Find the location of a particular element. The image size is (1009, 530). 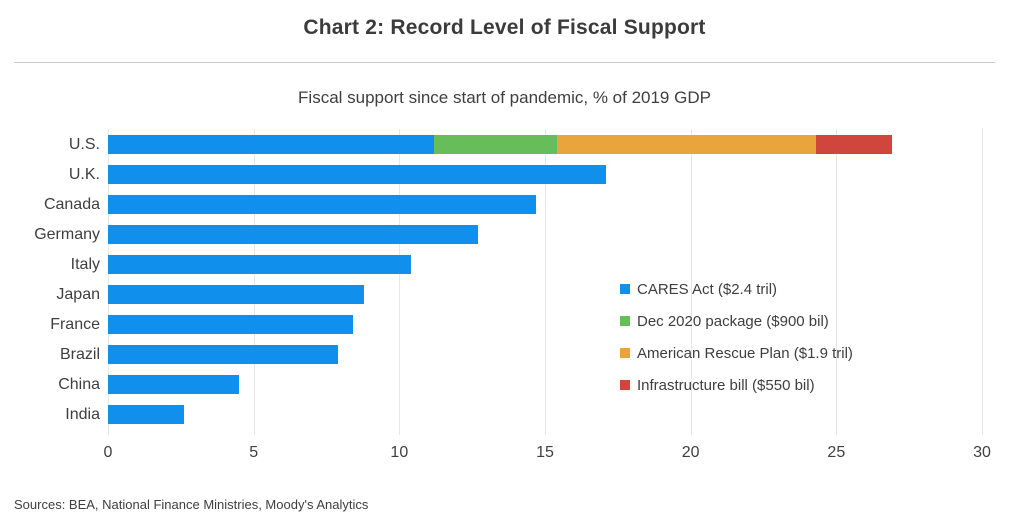

legend-item: Dec 2020 package ($900 bil) is located at coordinates (736, 321).